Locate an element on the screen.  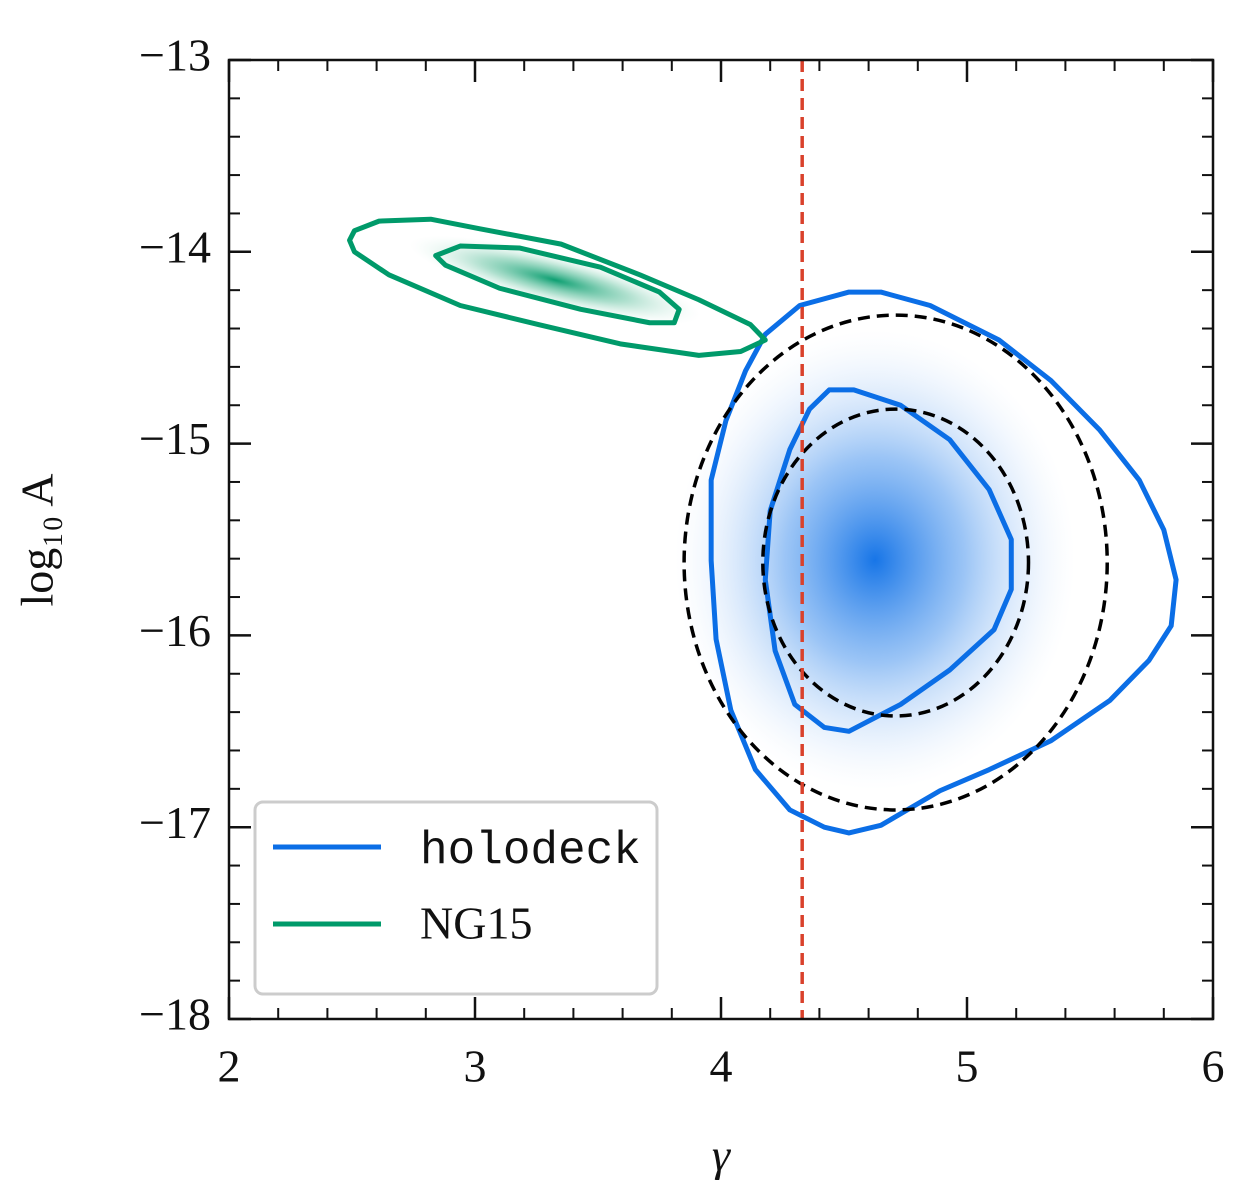
x-tick-label: 2 is located at coordinates (229, 1066).